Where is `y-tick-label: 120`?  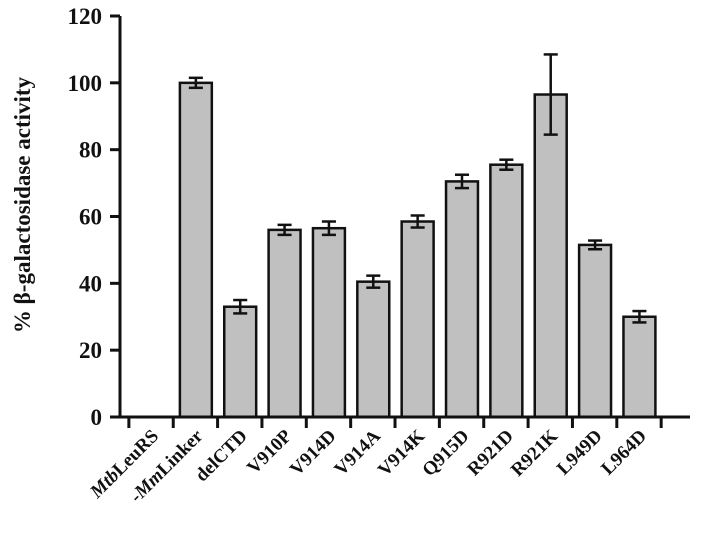
y-tick-label: 120 is located at coordinates (85, 16).